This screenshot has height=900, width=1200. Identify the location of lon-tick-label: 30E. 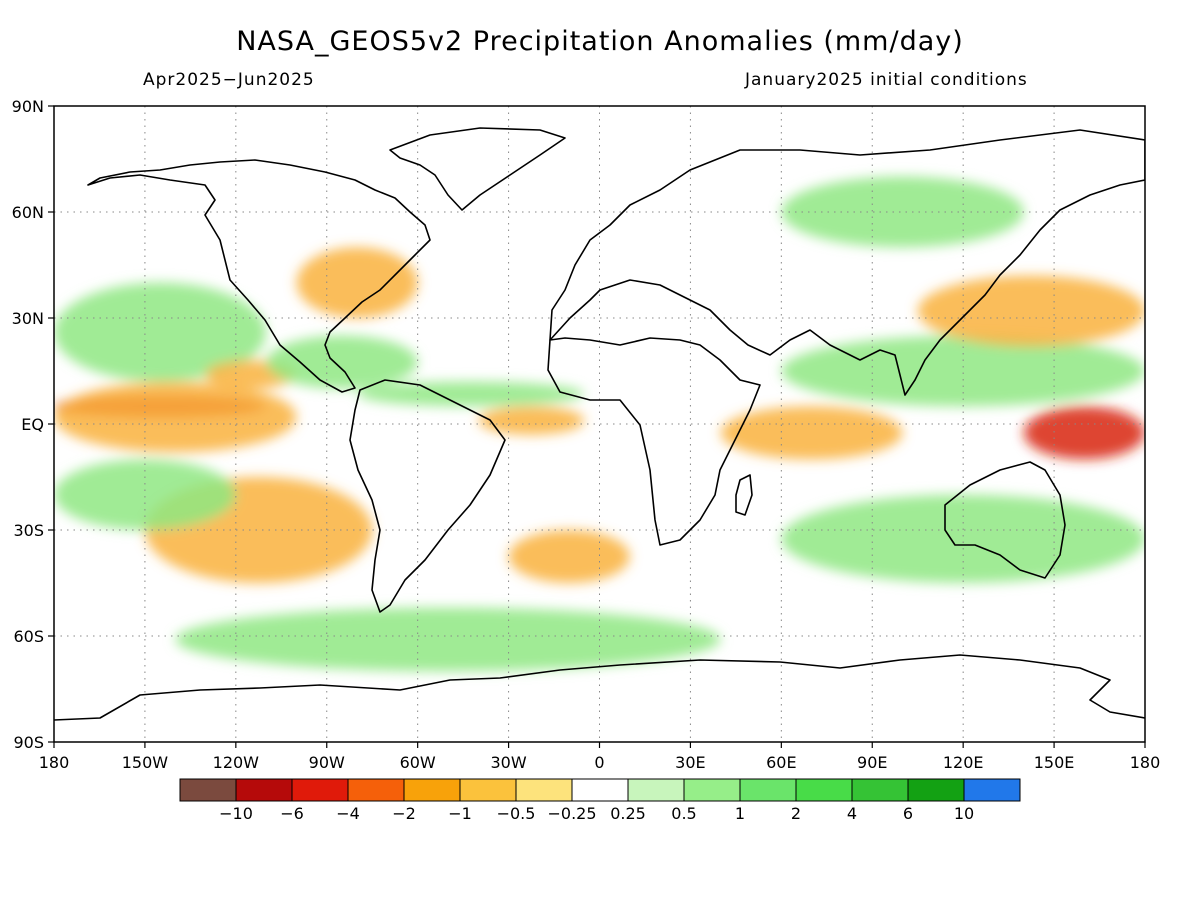
(690, 762).